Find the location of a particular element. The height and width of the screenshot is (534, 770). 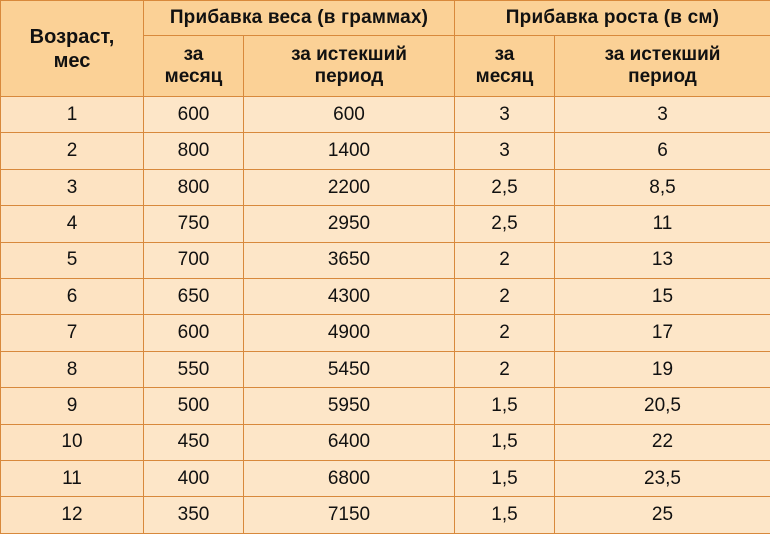

age-cell: 7 is located at coordinates (72, 333).